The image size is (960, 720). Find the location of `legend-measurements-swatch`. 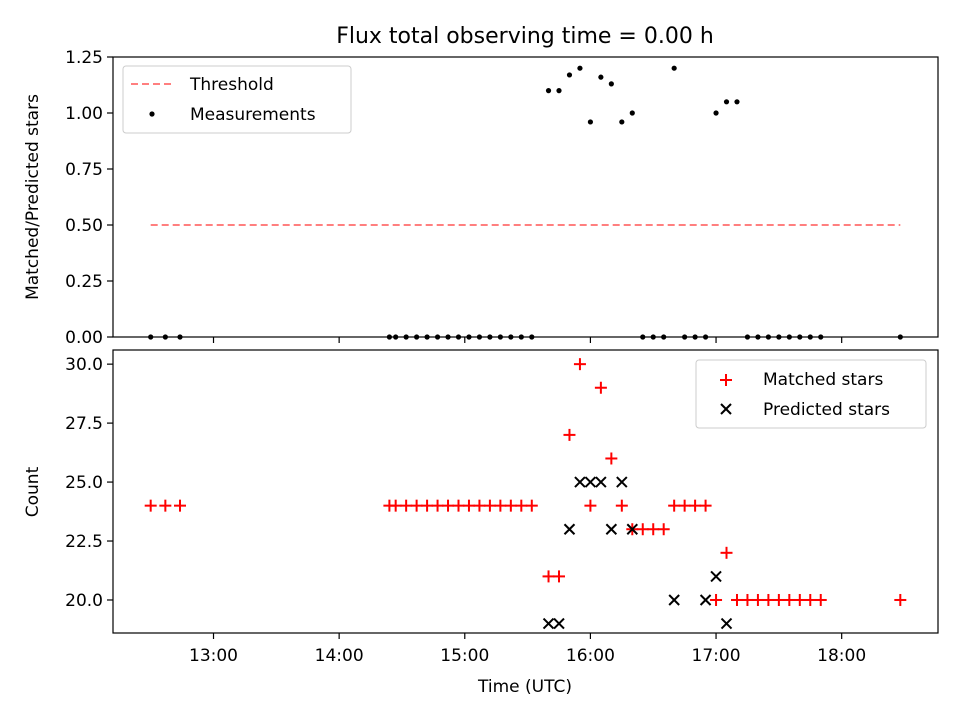

legend-measurements-swatch is located at coordinates (152, 114).